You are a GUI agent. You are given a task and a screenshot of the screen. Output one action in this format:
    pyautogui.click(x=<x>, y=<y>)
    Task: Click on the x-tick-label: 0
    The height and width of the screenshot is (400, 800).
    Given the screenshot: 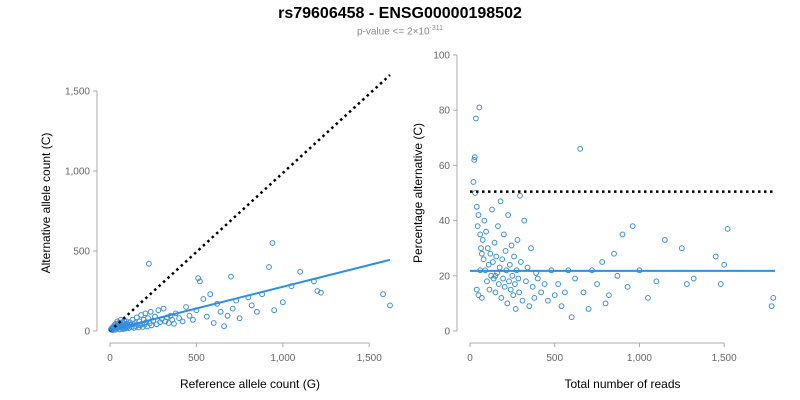 What is the action you would take?
    pyautogui.click(x=470, y=358)
    